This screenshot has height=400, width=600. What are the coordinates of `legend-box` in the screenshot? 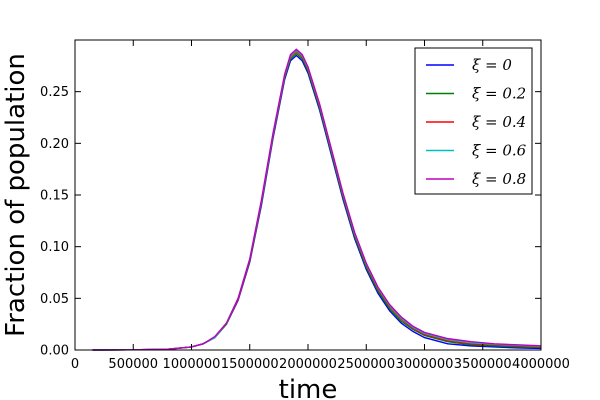 It's located at (473, 121).